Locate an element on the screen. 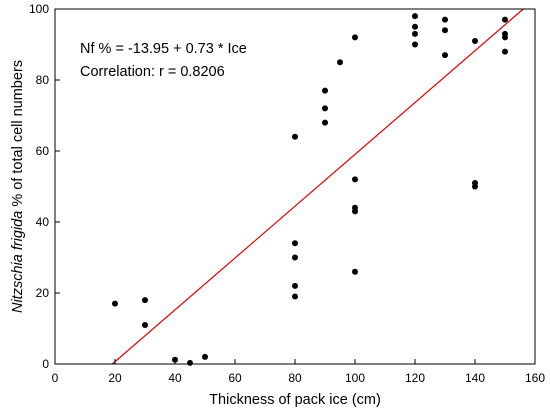 The height and width of the screenshot is (413, 550). y-tick-label: 80 is located at coordinates (43, 80).